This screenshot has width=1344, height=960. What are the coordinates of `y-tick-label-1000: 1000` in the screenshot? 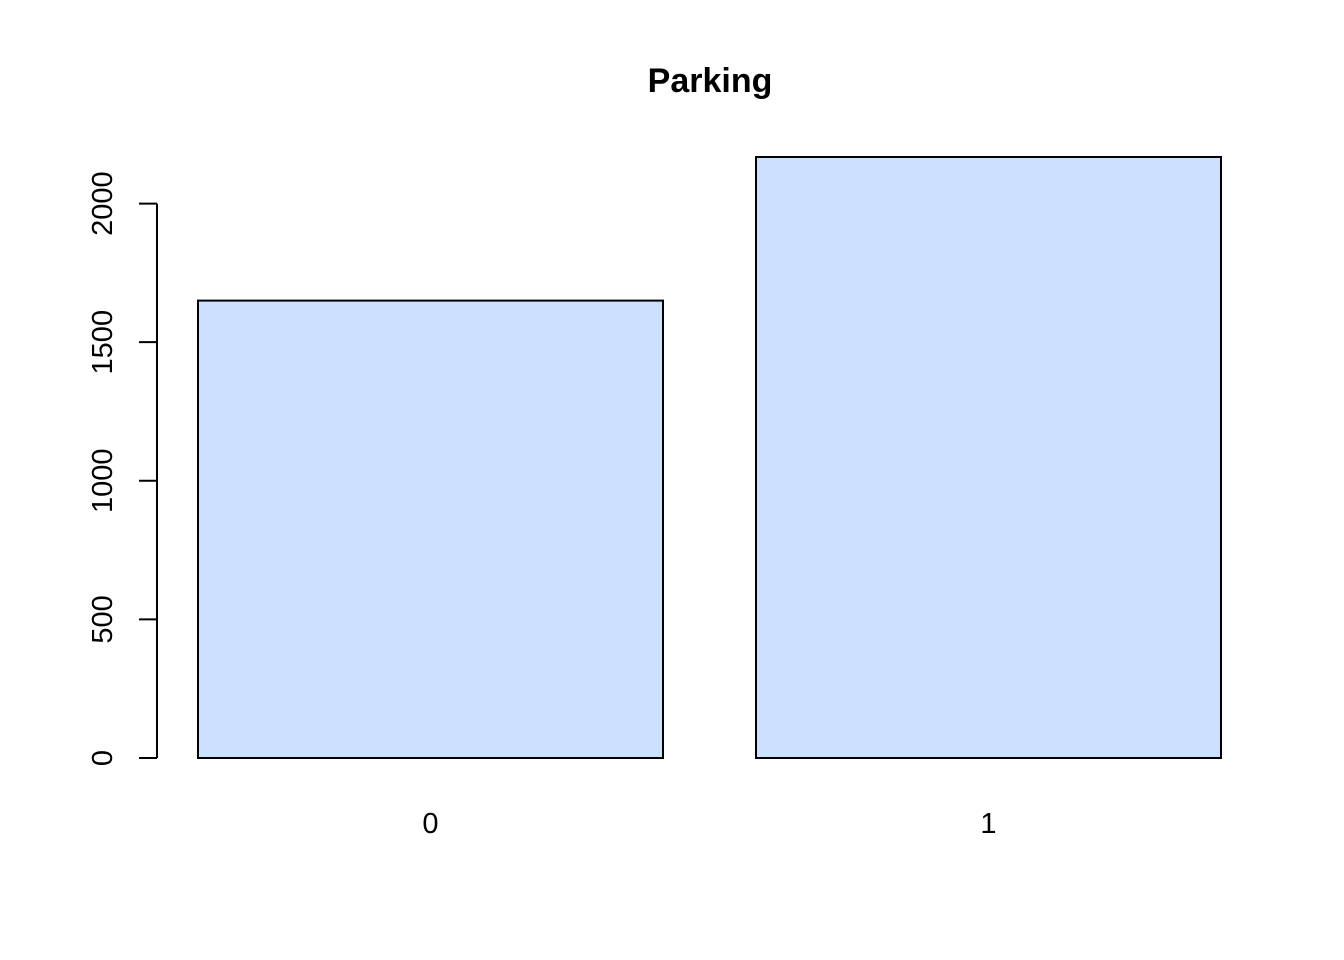 It's located at (103, 481).